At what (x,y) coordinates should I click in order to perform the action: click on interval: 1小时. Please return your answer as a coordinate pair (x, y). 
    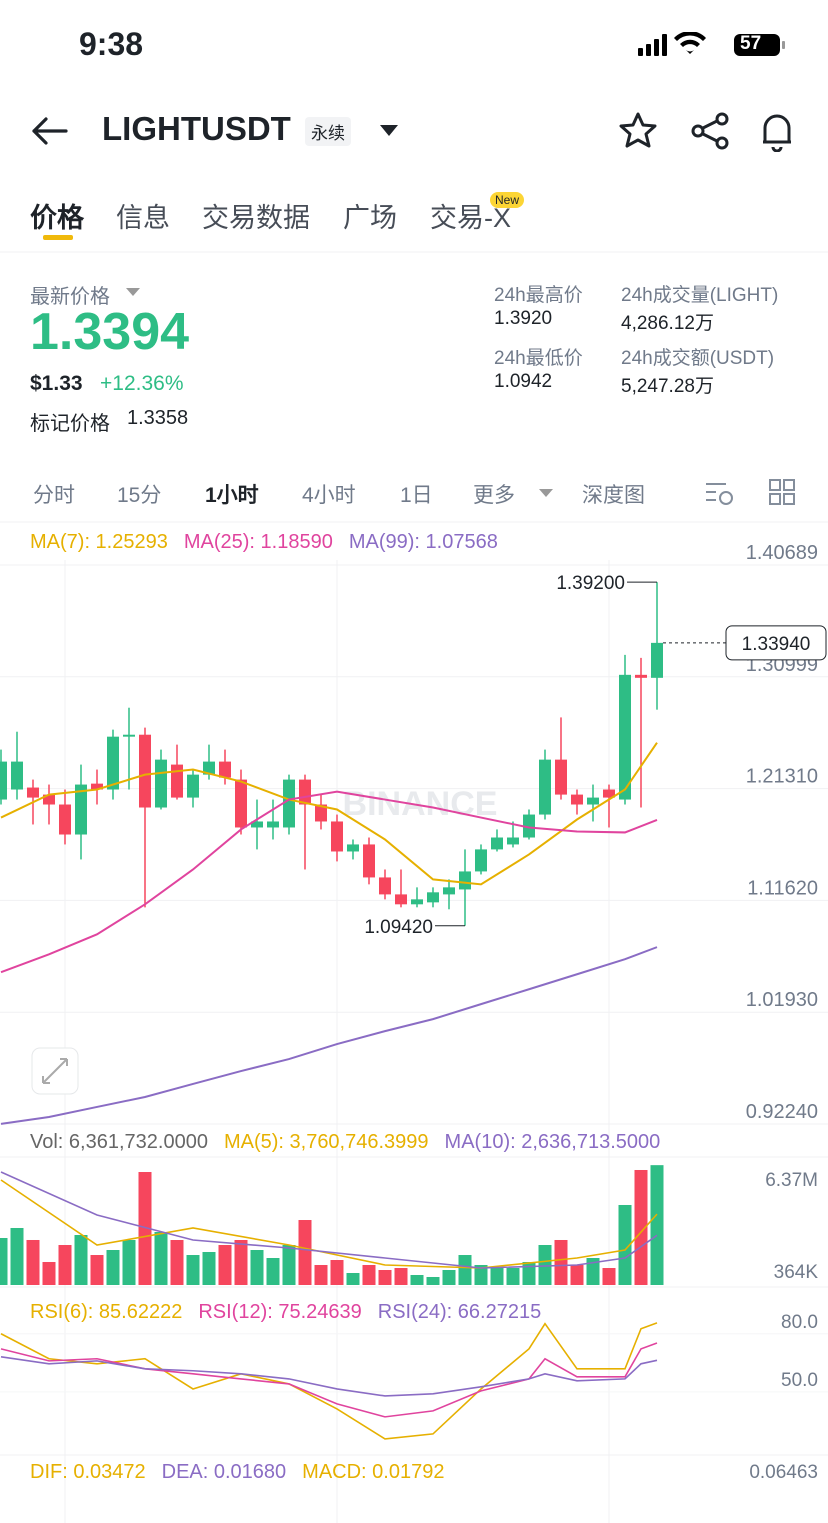
    Looking at the image, I should click on (232, 495).